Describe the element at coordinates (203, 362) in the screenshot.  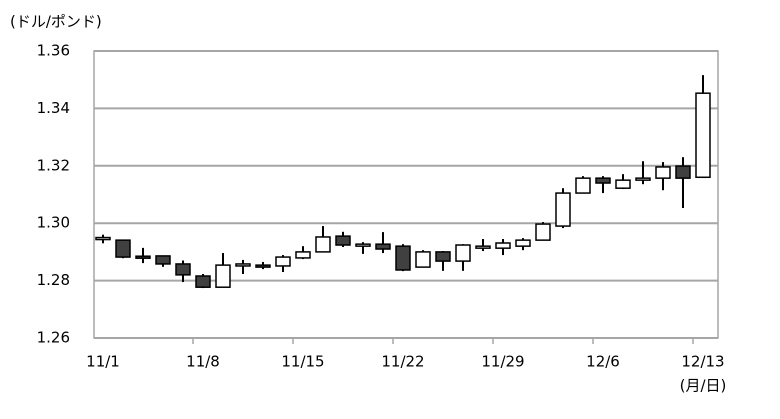
I see `x-tick-label: 11/8` at that location.